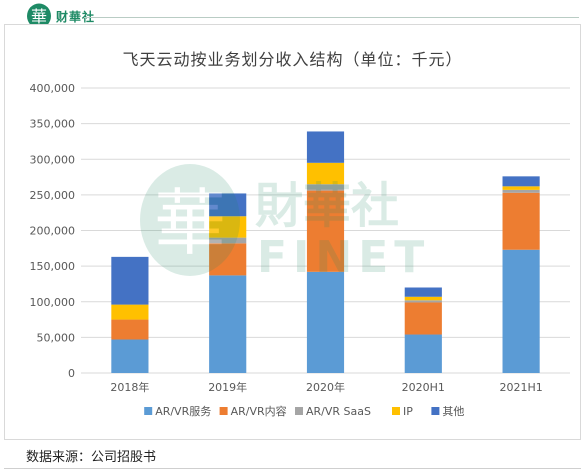  Describe the element at coordinates (53, 159) in the screenshot. I see `y-tick-label: 300,000` at that location.